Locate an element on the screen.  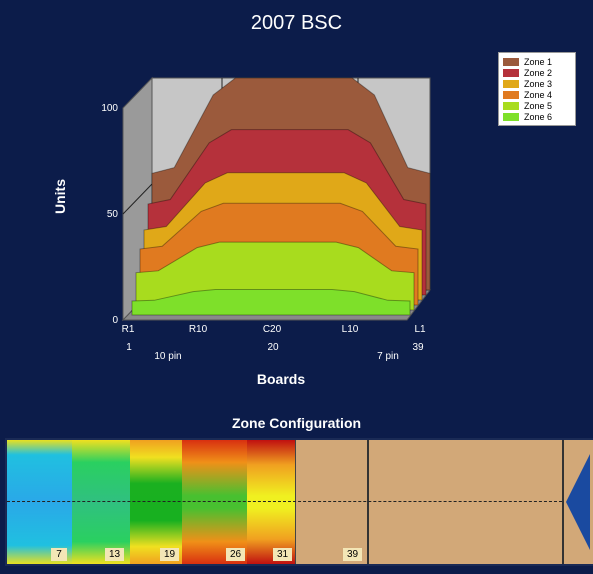
legend-item: Zone 6 is located at coordinates (537, 116).